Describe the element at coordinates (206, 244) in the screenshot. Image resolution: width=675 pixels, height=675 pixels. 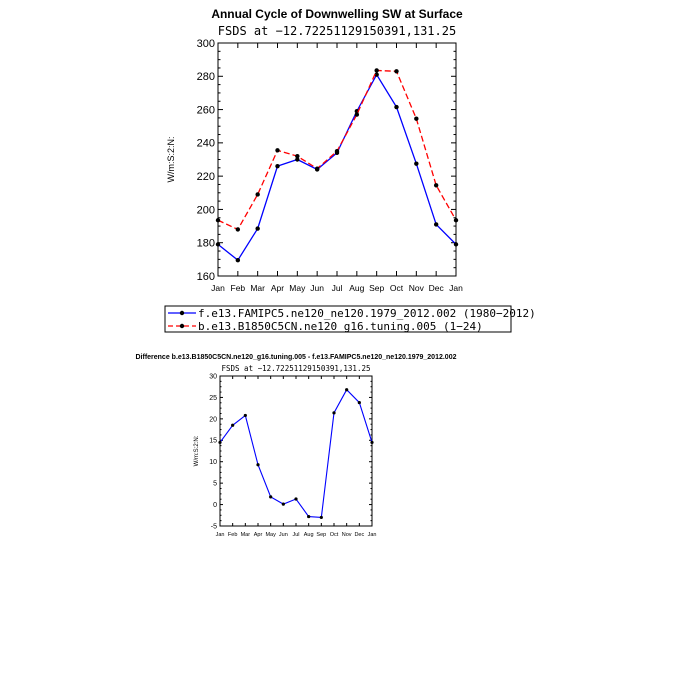
I see `y-tick-label: 180` at that location.